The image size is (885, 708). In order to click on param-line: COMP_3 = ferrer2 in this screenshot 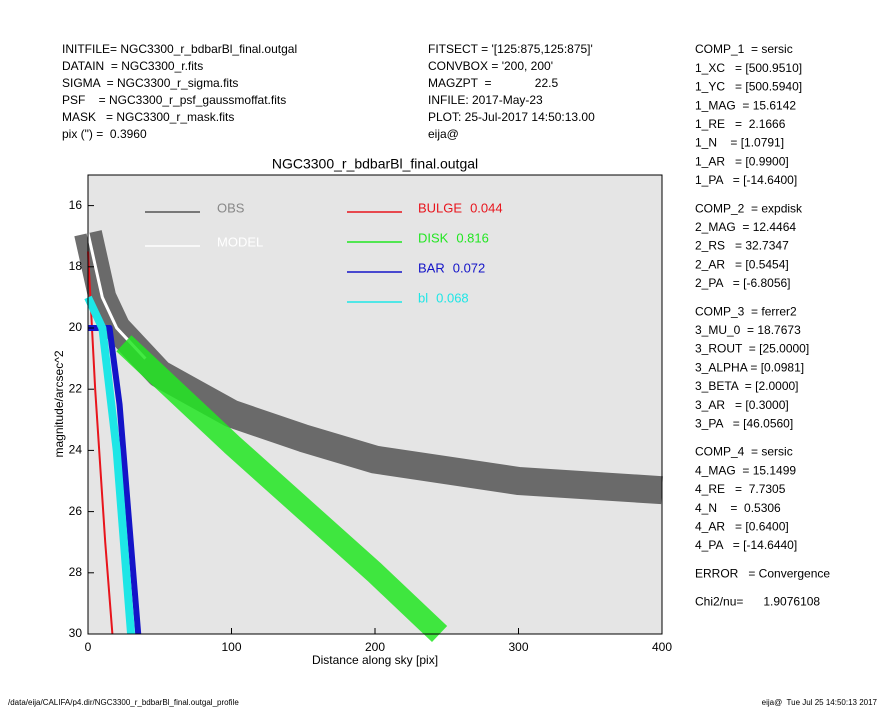, I will do `click(746, 311)`.